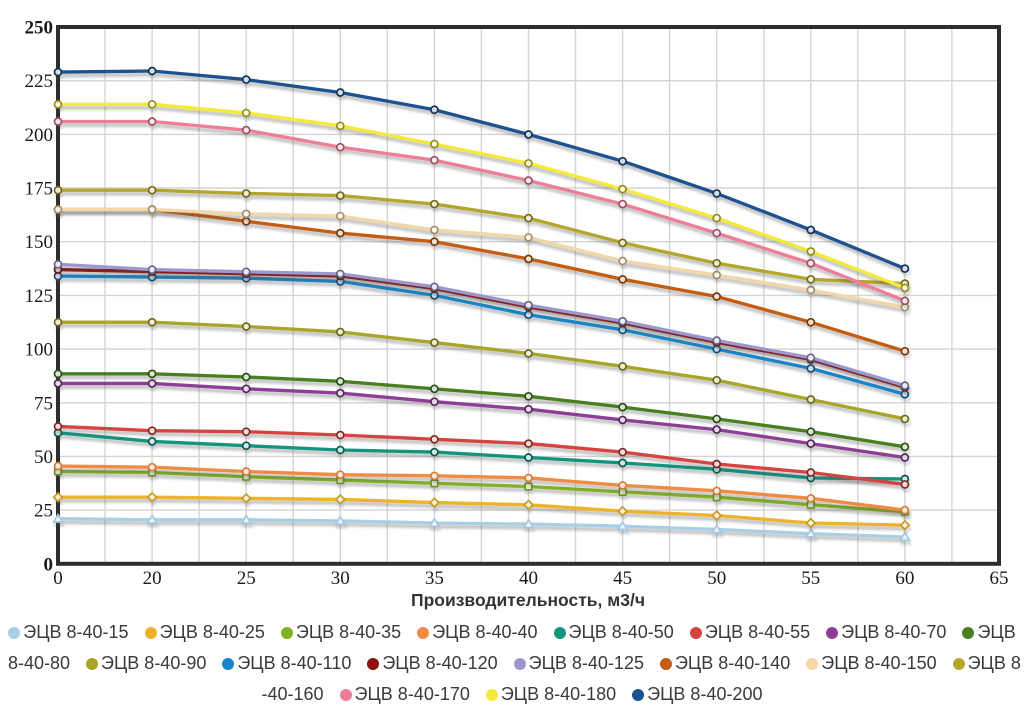  Describe the element at coordinates (528, 600) in the screenshot. I see `svg-text: Производительность, м3/ч` at that location.